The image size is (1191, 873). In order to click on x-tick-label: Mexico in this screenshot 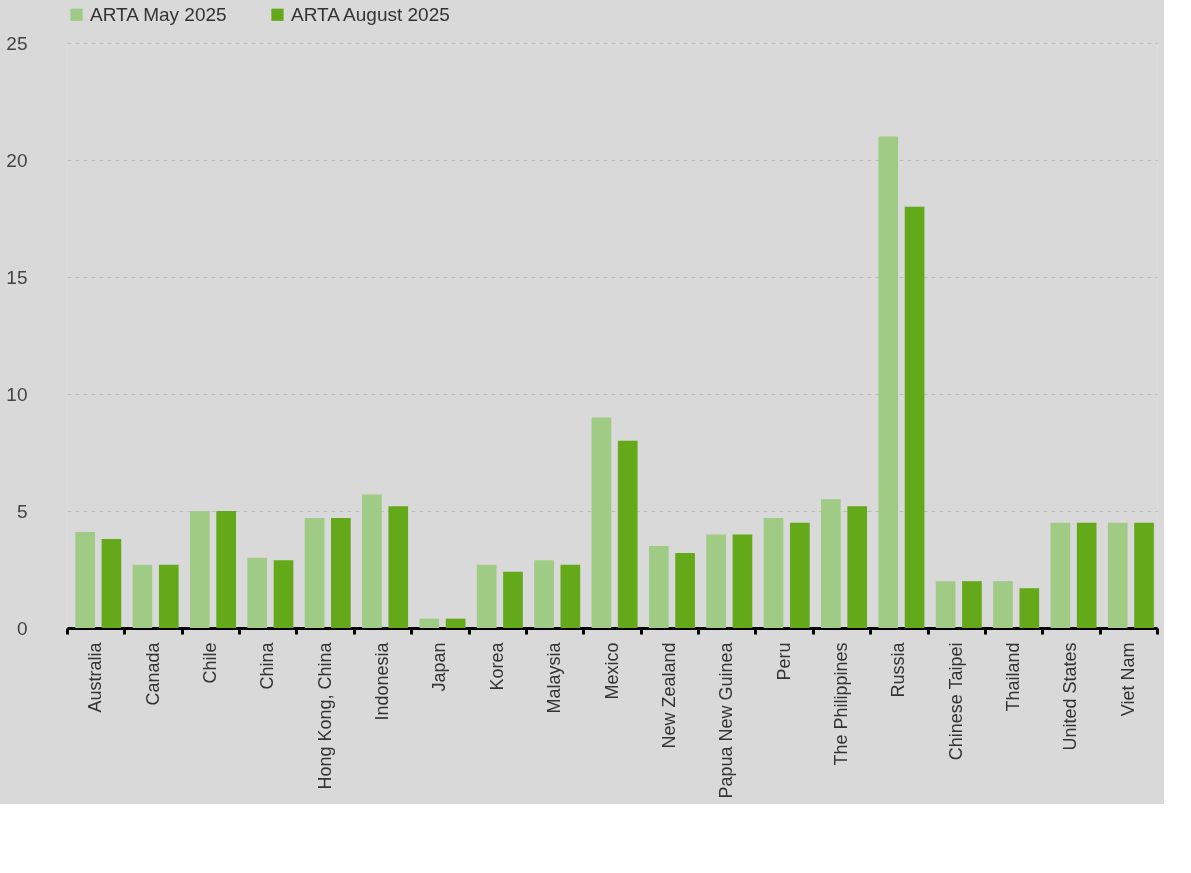, I will do `click(611, 671)`.